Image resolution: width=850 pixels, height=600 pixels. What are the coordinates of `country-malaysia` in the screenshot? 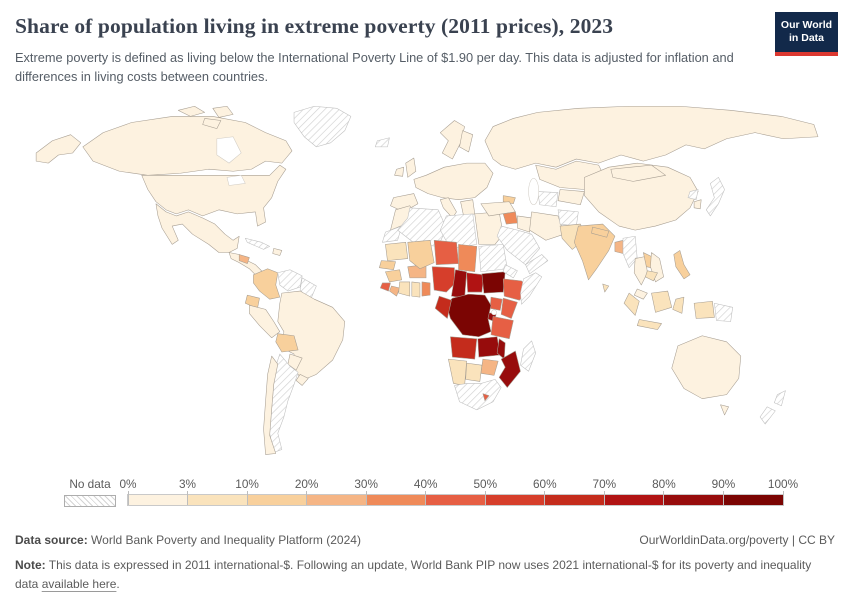 It's located at (640, 294).